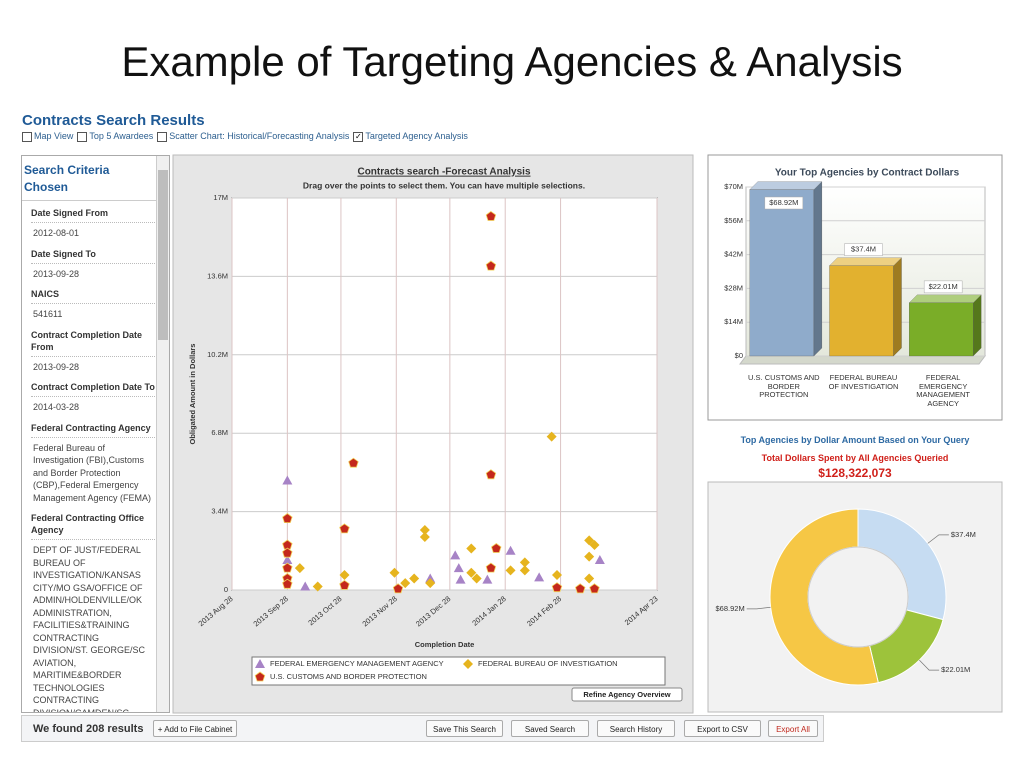  Describe the element at coordinates (785, 185) in the screenshot. I see `bar-top-shine` at that location.